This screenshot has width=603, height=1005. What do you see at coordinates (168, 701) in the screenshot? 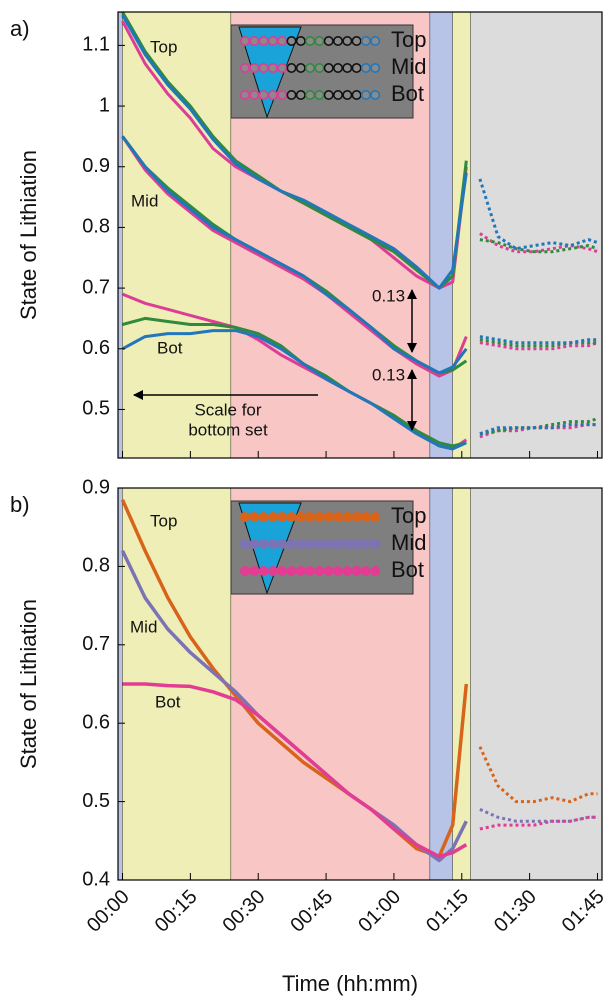
I see `annotation: Bot` at bounding box center [168, 701].